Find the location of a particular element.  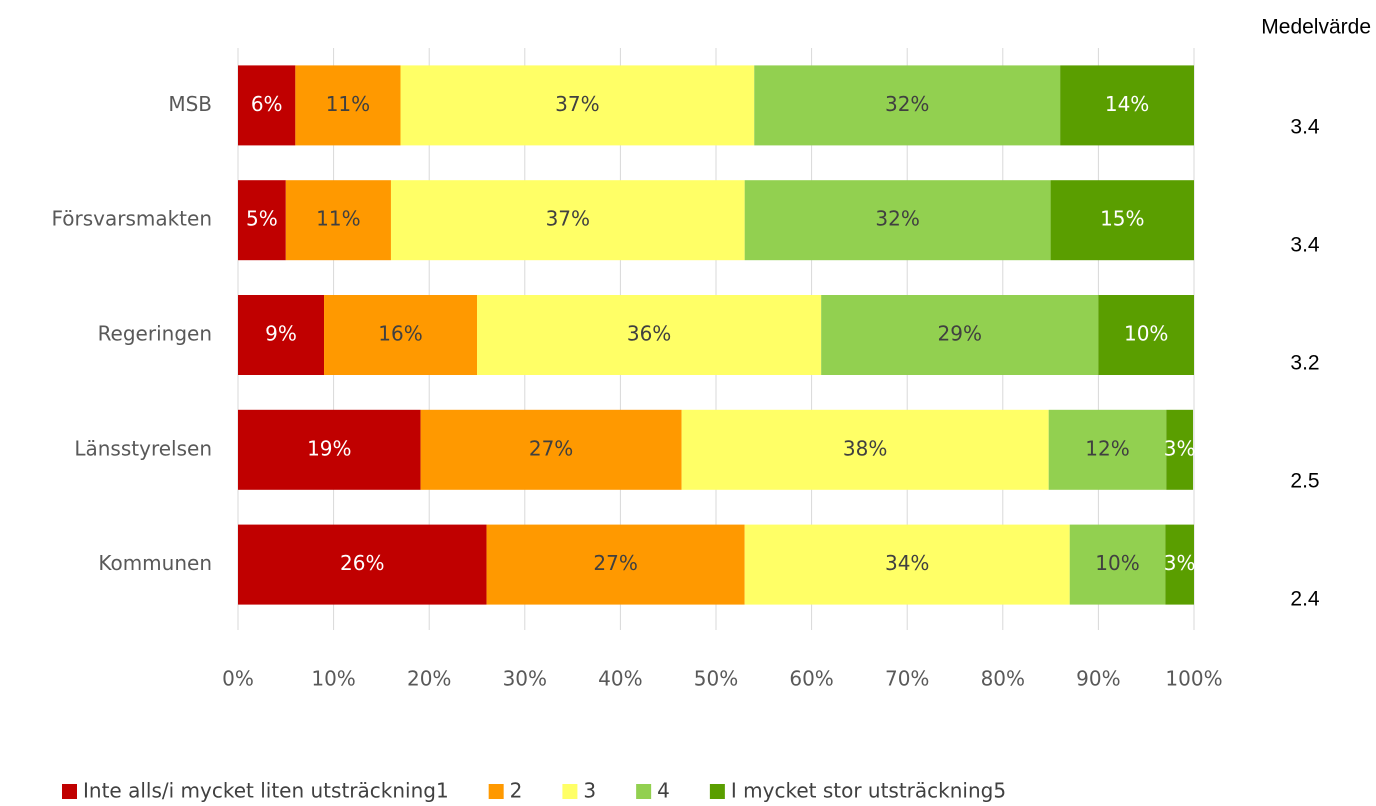

value-label: 14% is located at coordinates (1127, 104).